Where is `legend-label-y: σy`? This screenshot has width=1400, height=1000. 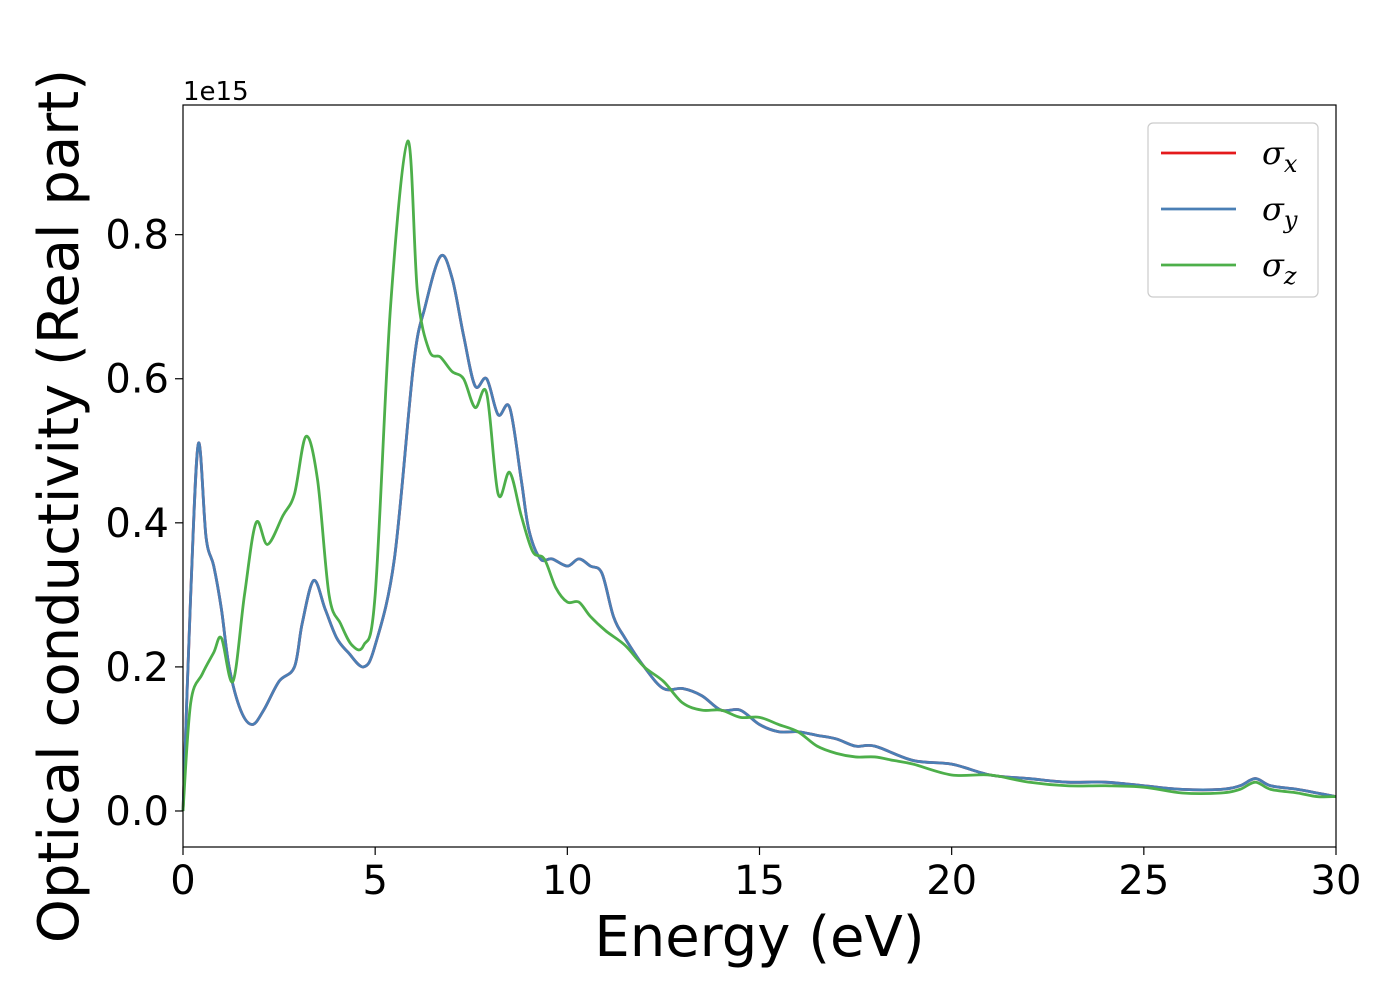
legend-label-y: σy is located at coordinates (1280, 212).